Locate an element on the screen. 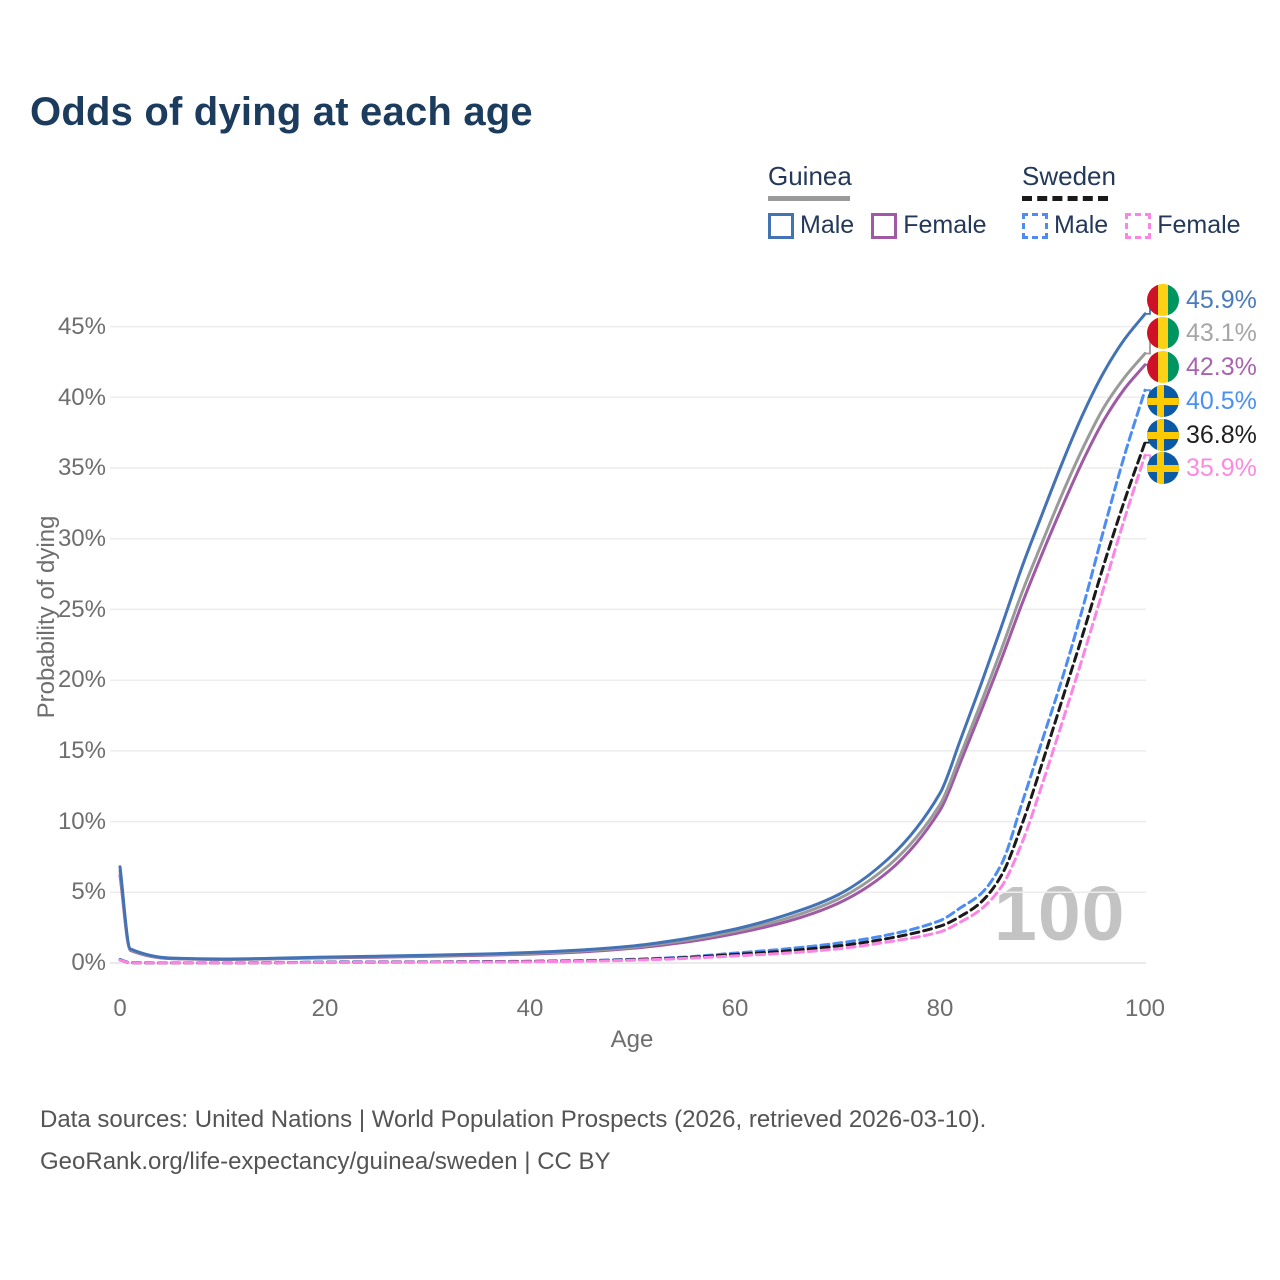 The width and height of the screenshot is (1280, 1280). legend-item-sweden-female: Female is located at coordinates (1183, 225).